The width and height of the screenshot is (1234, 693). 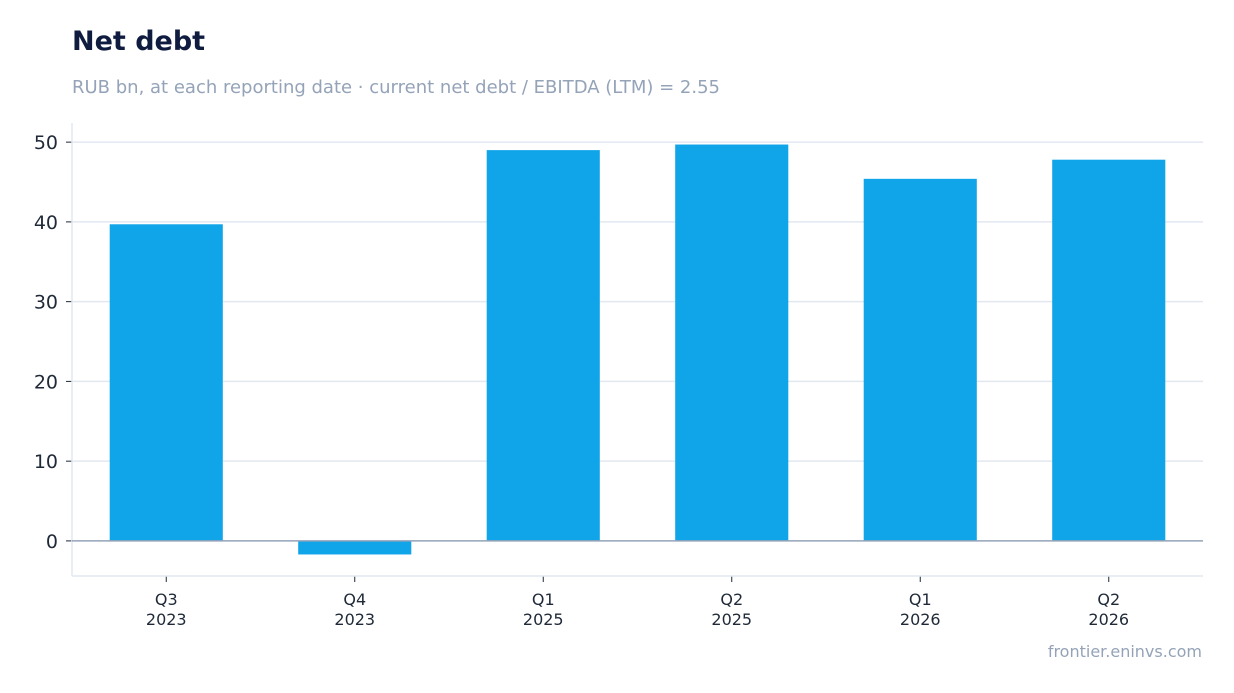 What do you see at coordinates (46, 462) in the screenshot?
I see `y-tick-label: 10` at bounding box center [46, 462].